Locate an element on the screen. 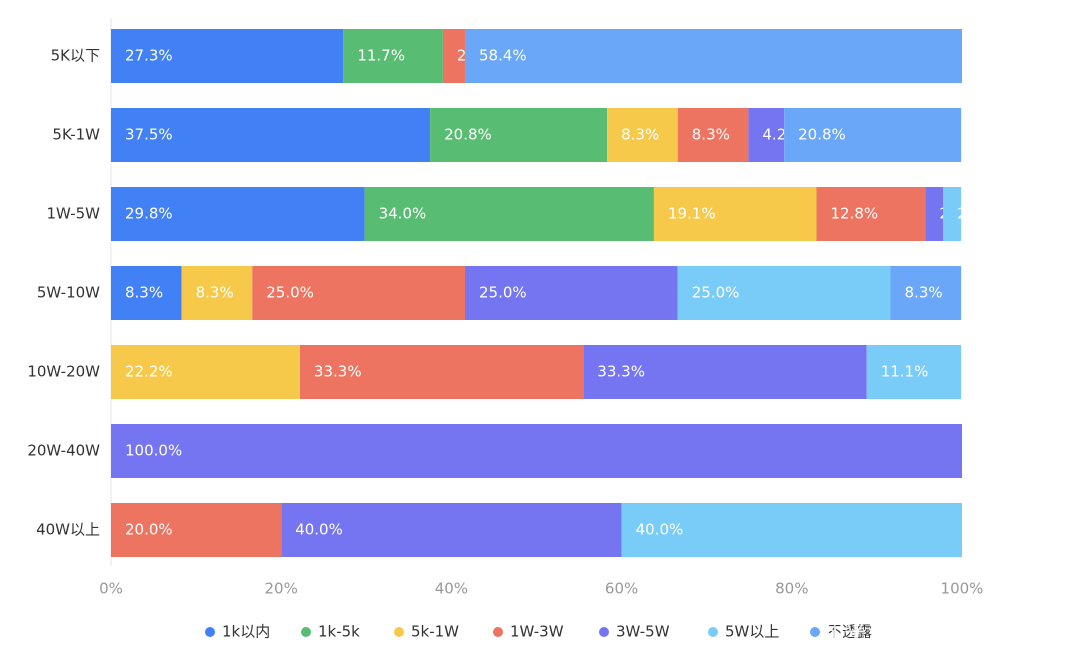 This screenshot has height=668, width=1080. legend-item: 5k-1W is located at coordinates (435, 632).